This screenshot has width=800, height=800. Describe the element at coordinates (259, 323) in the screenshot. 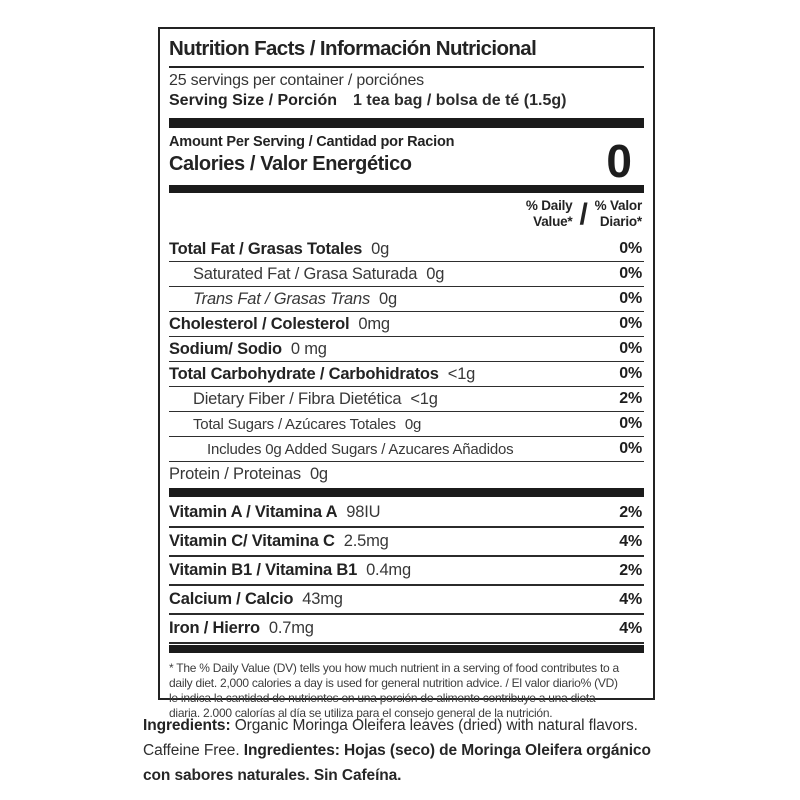

I see `nutrient-name: Cholesterol / Colesterol` at that location.